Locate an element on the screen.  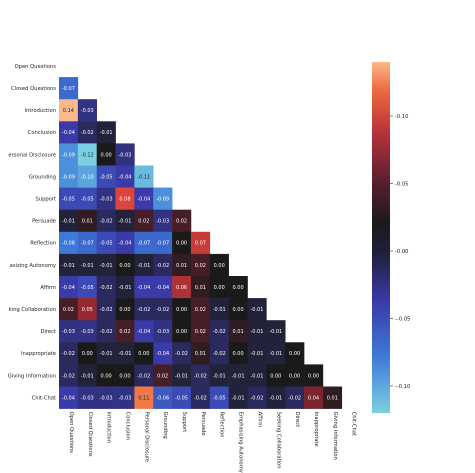
cell-value-label: -0.12 is located at coordinates (87, 155).